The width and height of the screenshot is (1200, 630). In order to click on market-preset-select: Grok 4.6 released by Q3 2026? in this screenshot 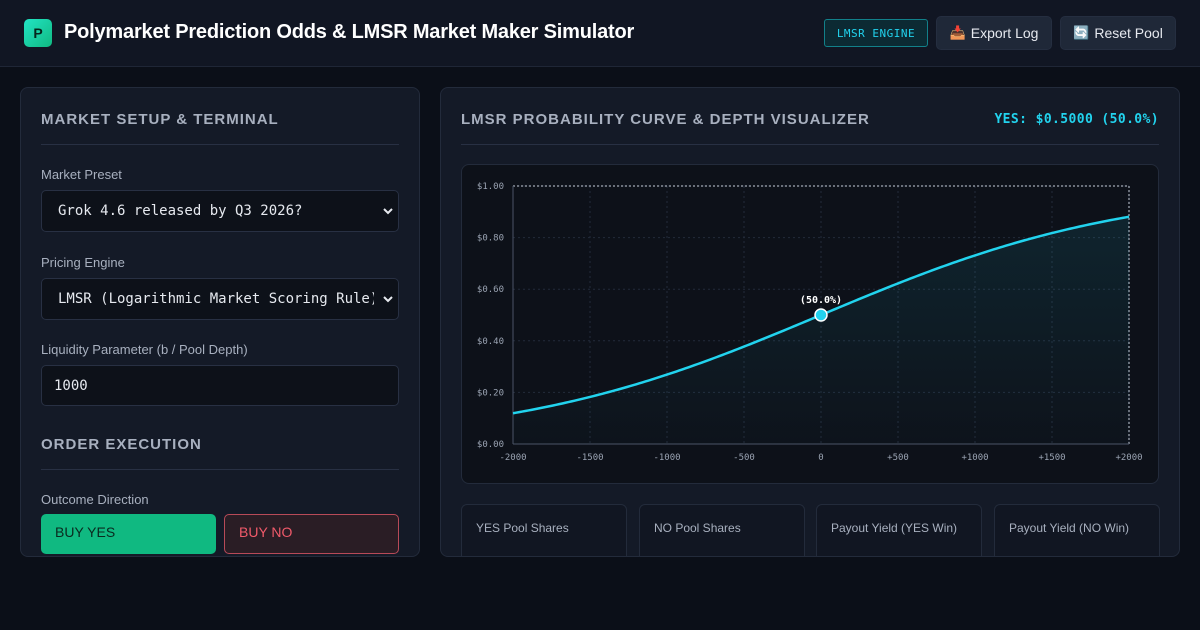, I will do `click(220, 211)`.